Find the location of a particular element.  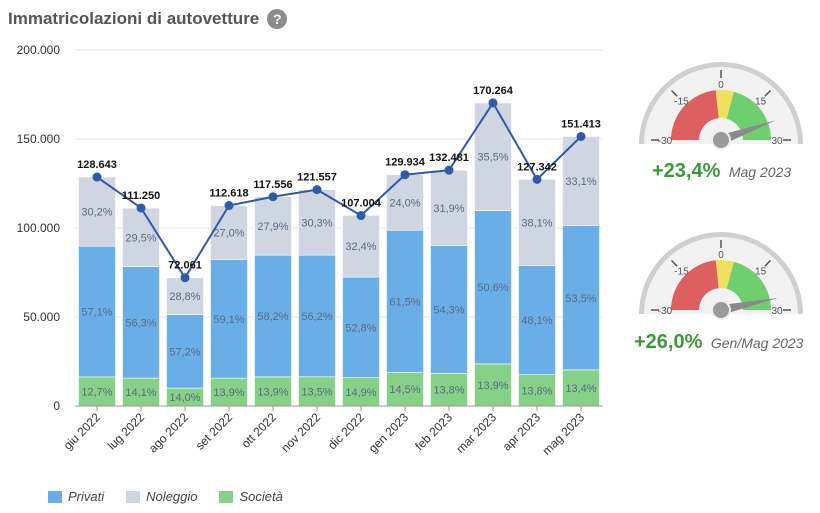

legend-item-societa: Società is located at coordinates (251, 496).